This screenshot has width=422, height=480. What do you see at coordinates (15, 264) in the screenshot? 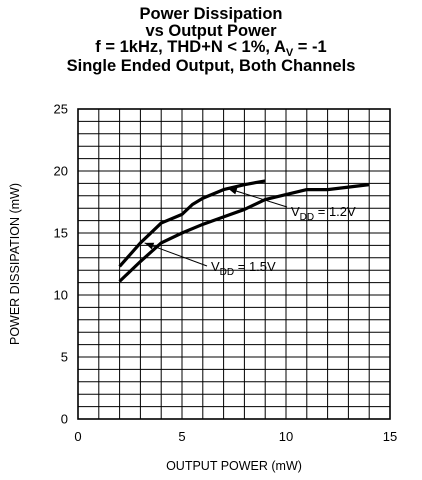
I see `y-axis-label: POWER DISSIPATION (mW)` at bounding box center [15, 264].